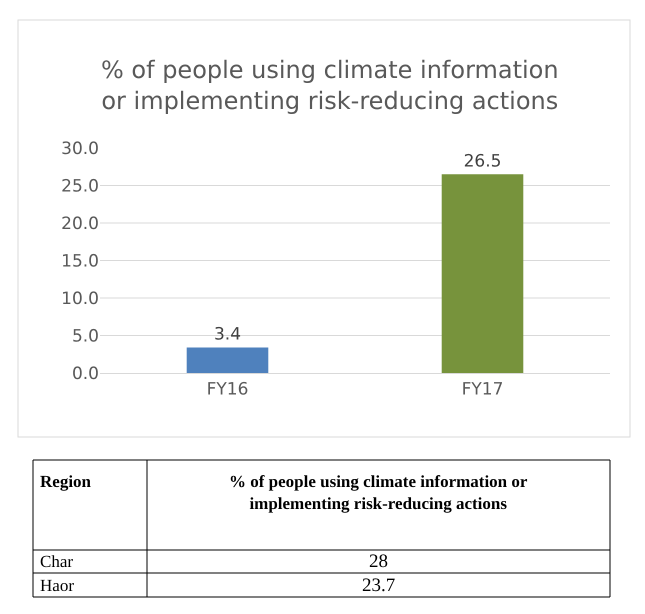  Describe the element at coordinates (57, 585) in the screenshot. I see `text: Haor` at that location.